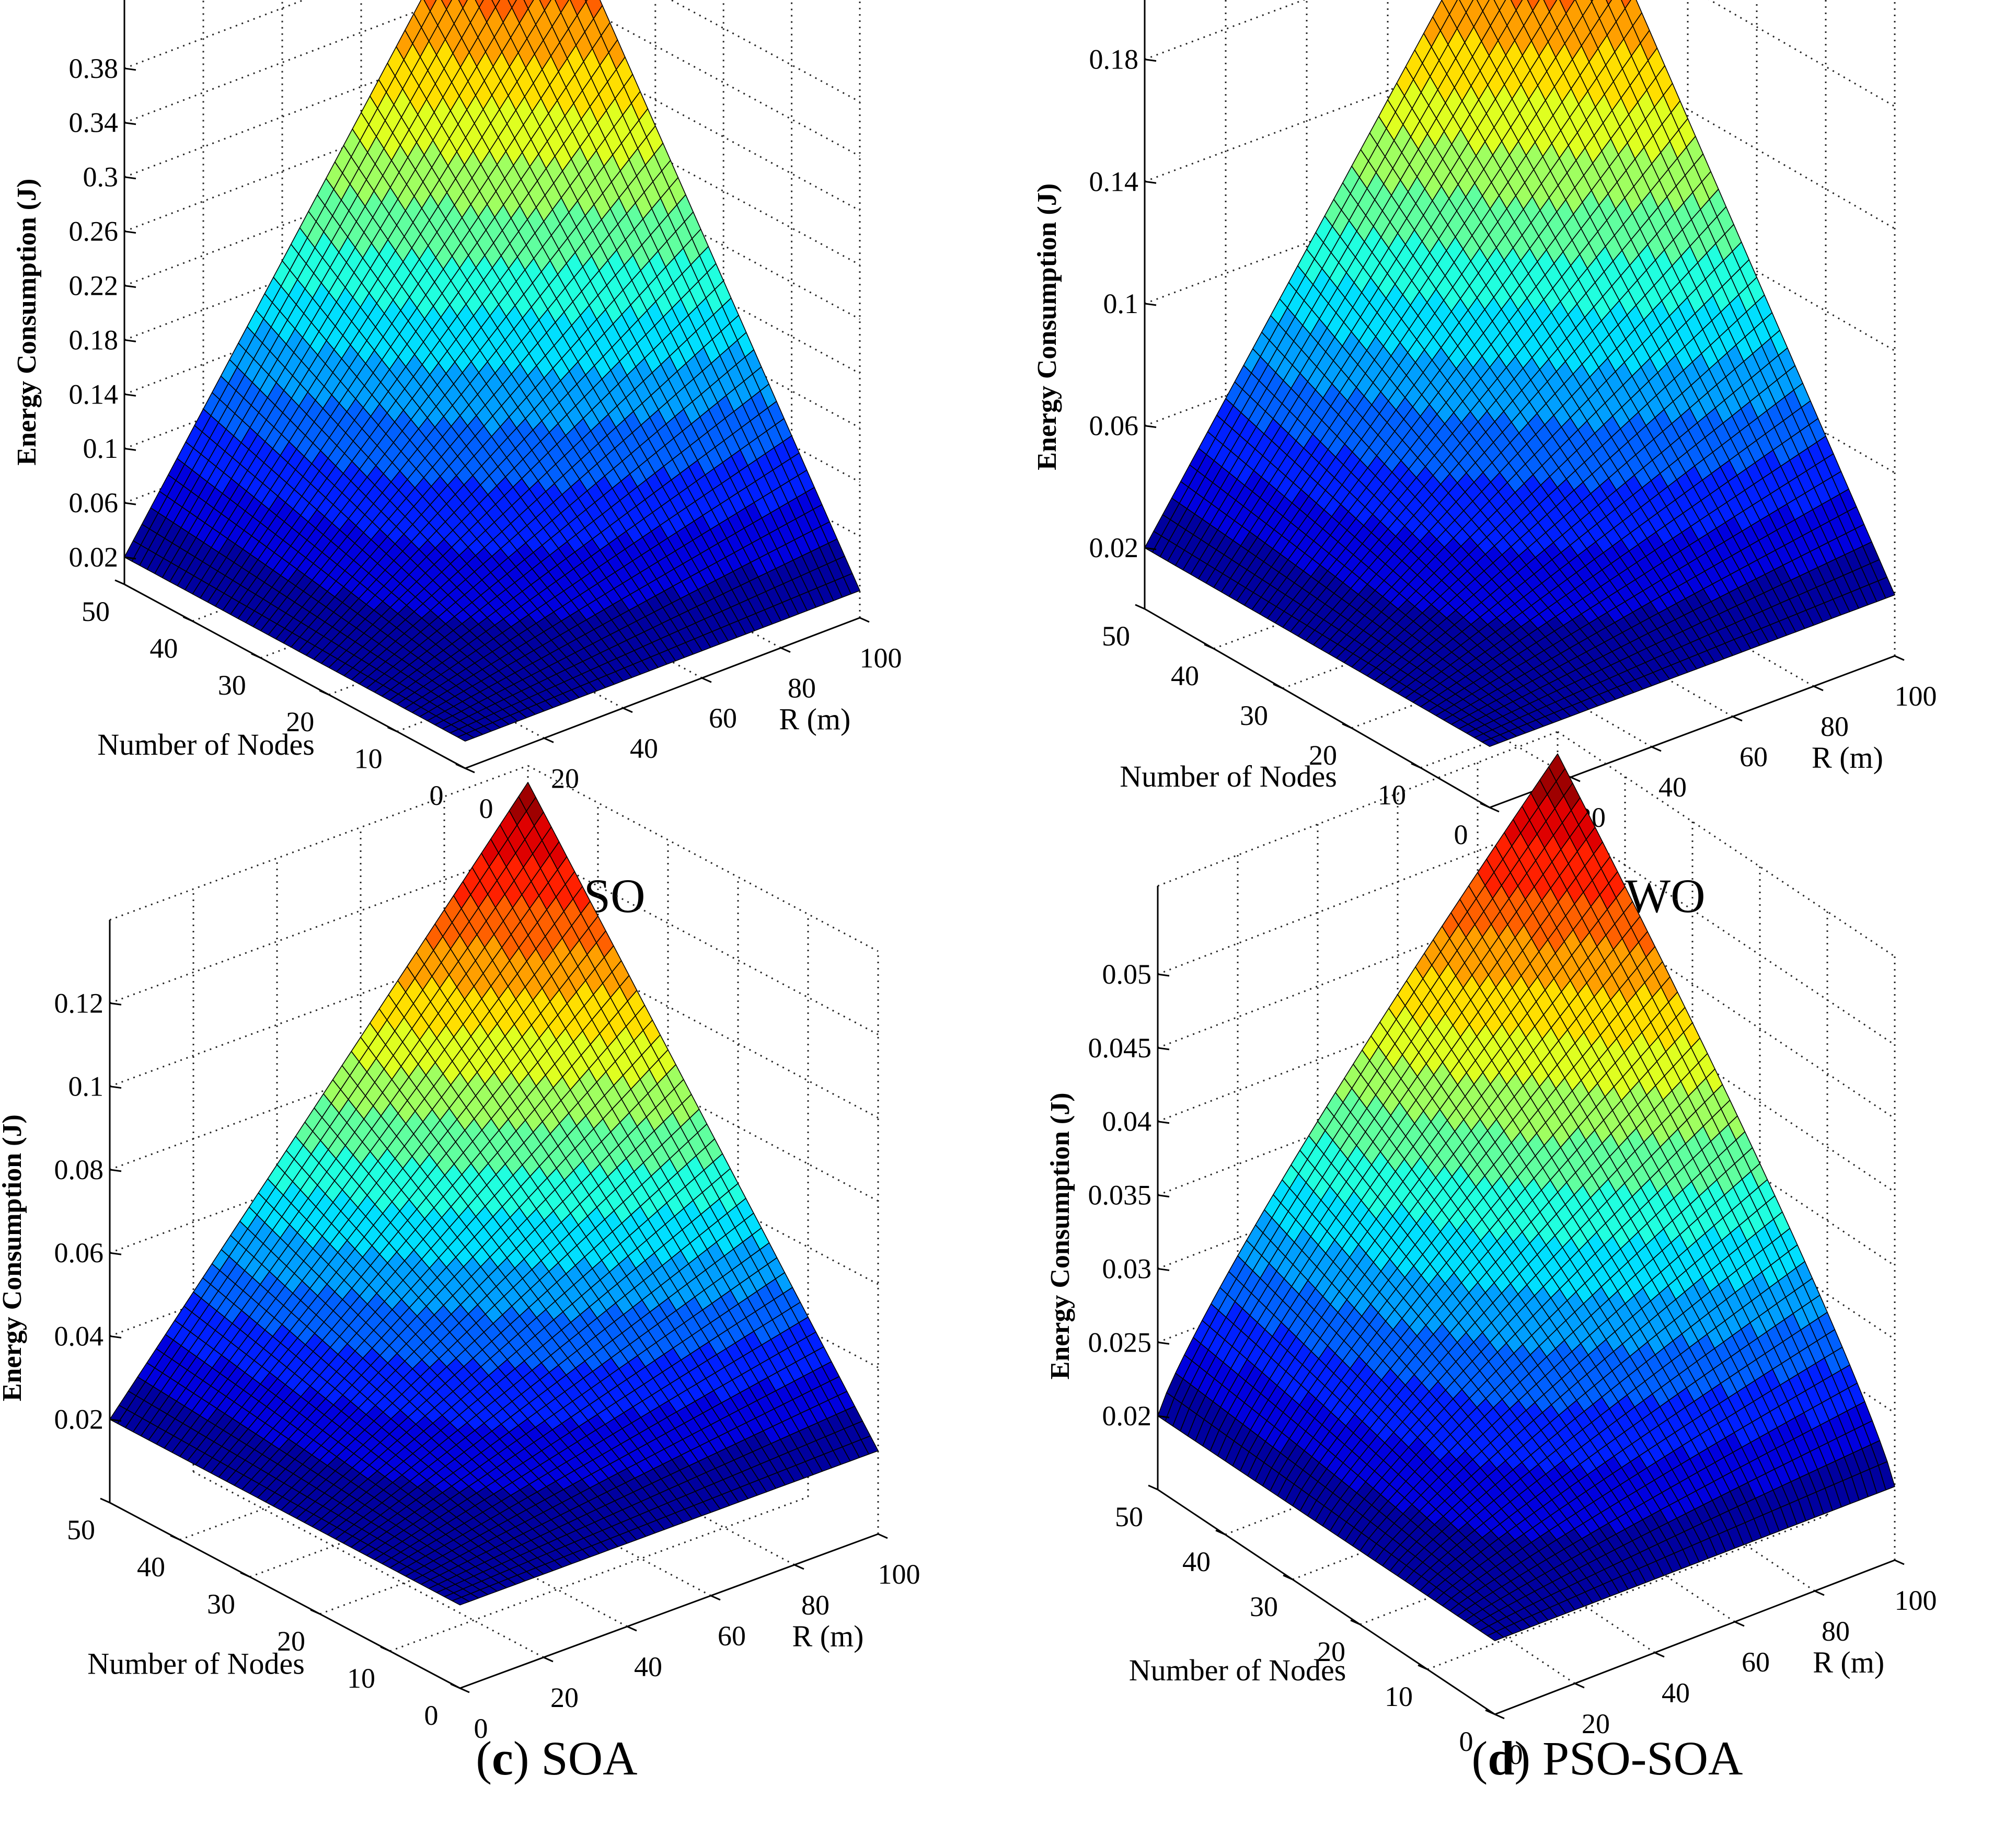 This screenshot has width=2016, height=1822. Describe the element at coordinates (94, 123) in the screenshot. I see `z-tick-label: 0.34` at that location.